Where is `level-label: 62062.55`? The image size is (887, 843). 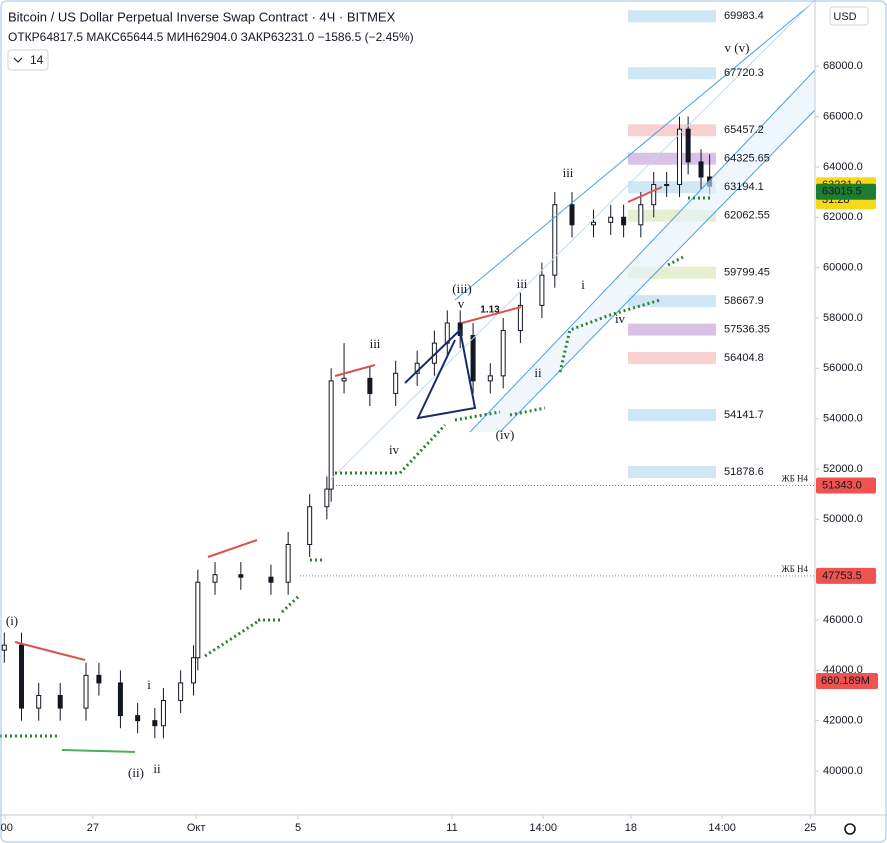
level-label: 62062.55 is located at coordinates (747, 216).